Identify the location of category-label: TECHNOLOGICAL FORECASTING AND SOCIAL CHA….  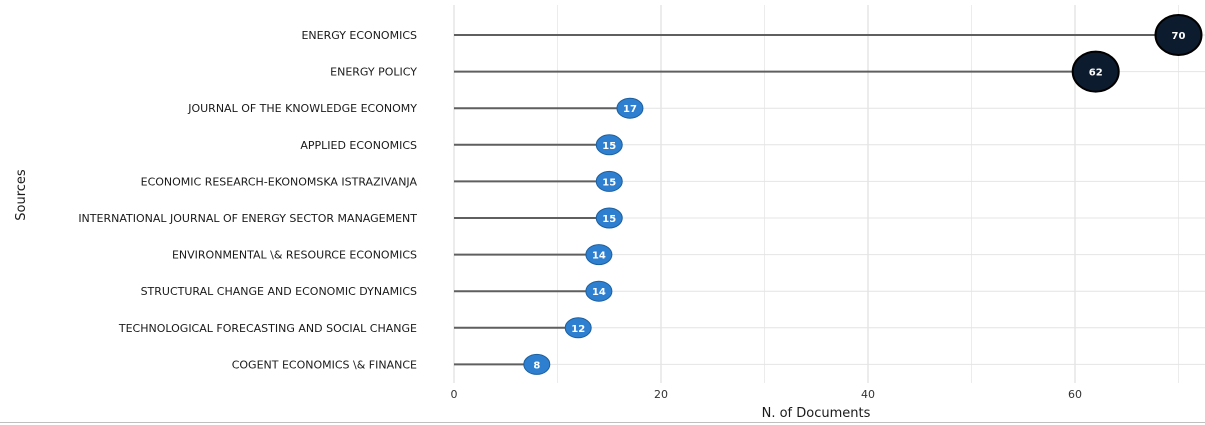
(267, 328).